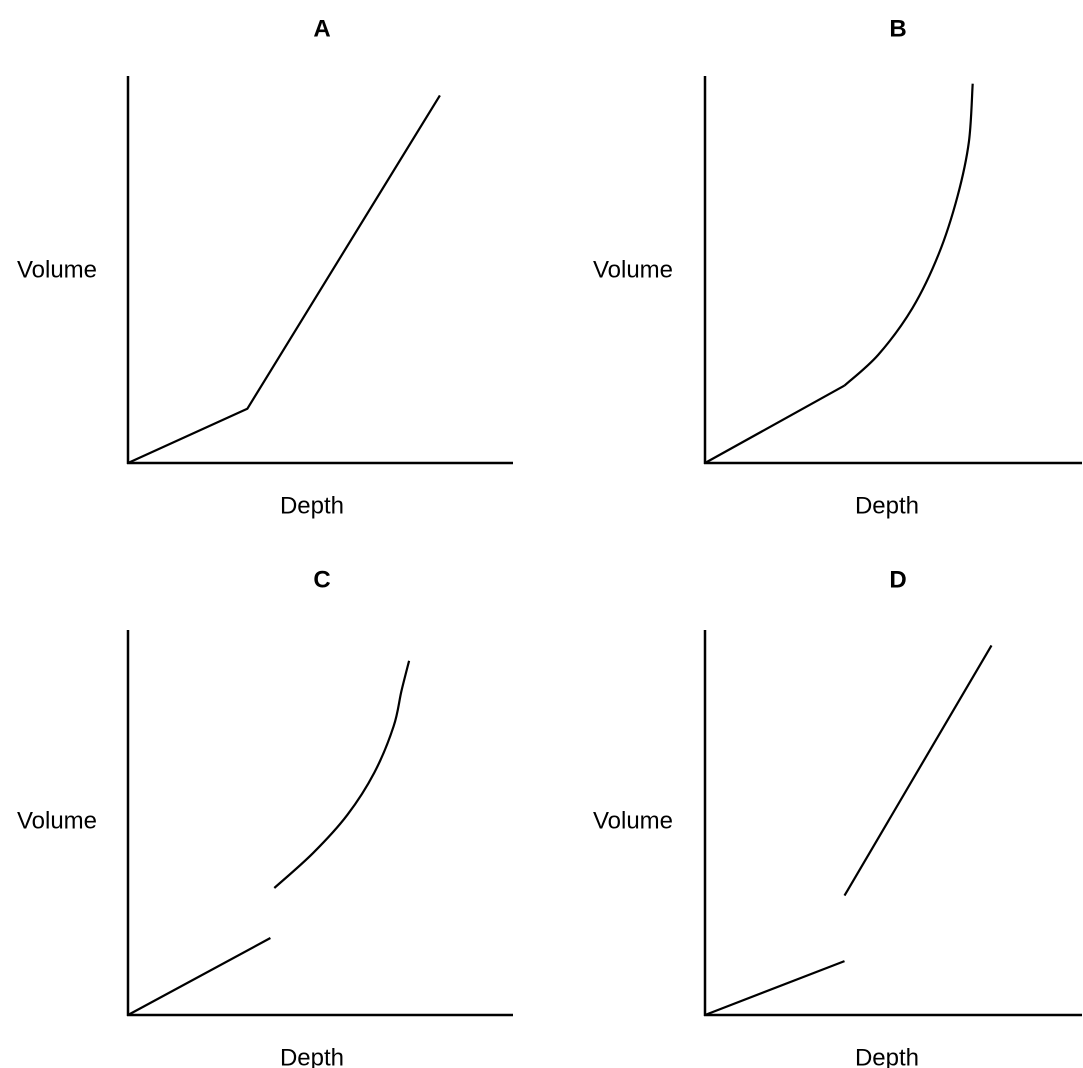  I want to click on panel-a-xlabel: Depth, so click(312, 505).